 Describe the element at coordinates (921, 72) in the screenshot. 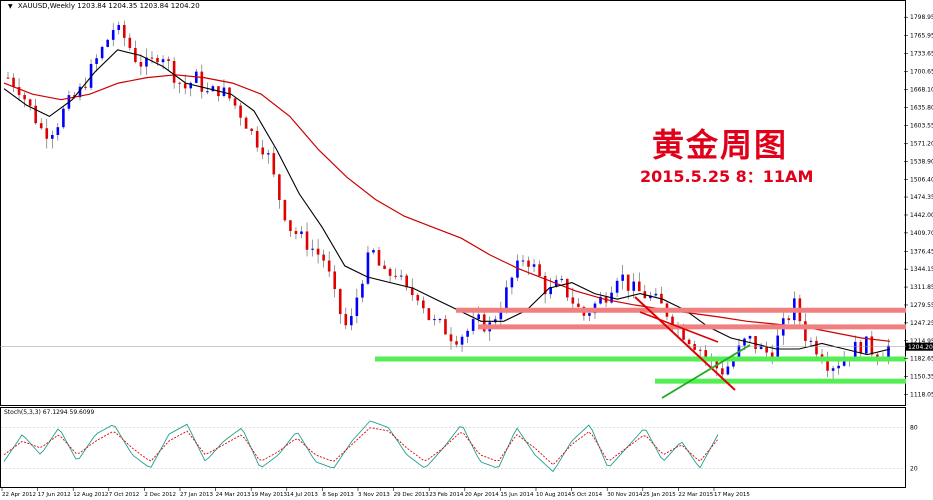

I see `y-tick-label: 1700.65` at that location.